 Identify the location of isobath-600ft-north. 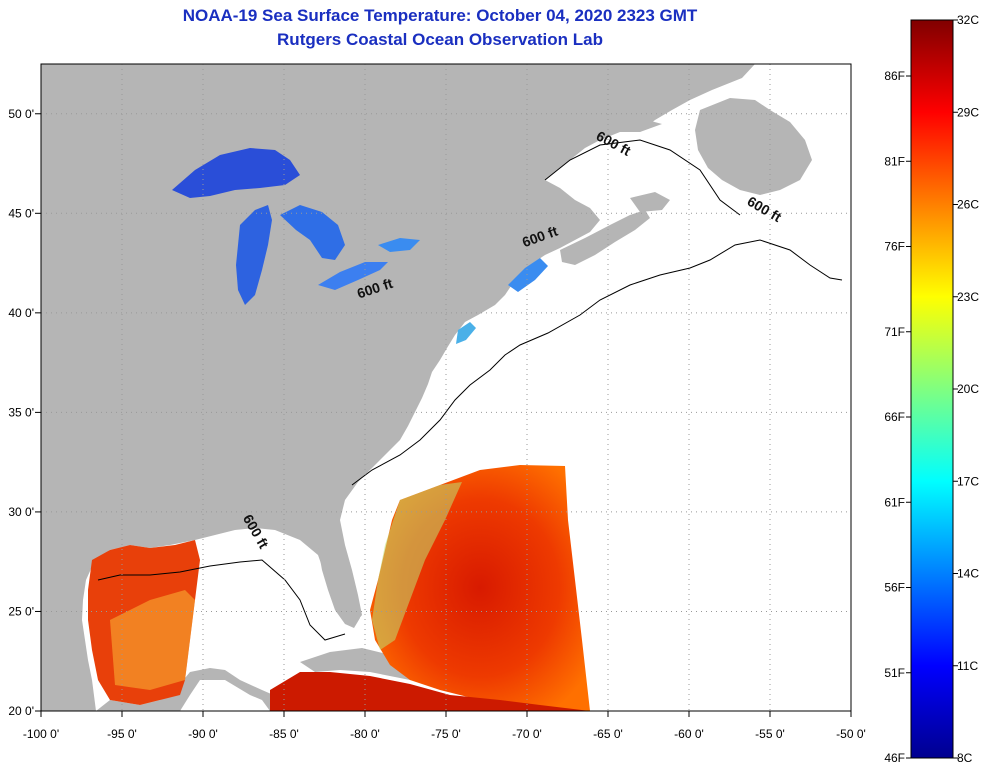
(642, 177).